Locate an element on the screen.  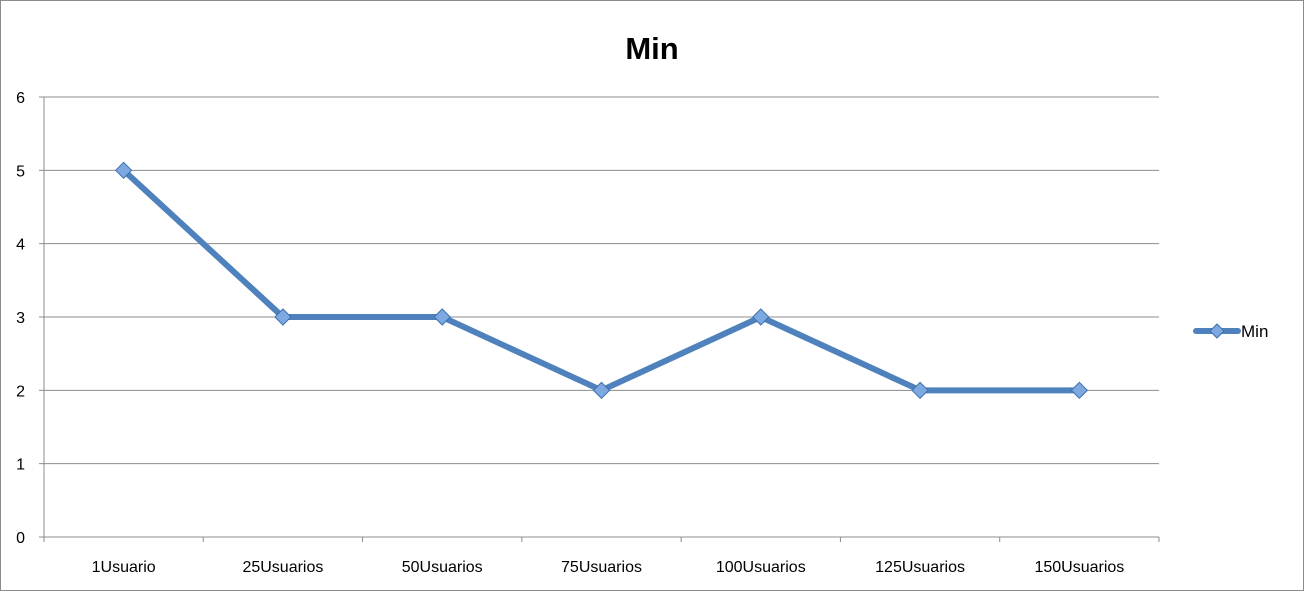
x-tick-label: 75Usuarios is located at coordinates (601, 567).